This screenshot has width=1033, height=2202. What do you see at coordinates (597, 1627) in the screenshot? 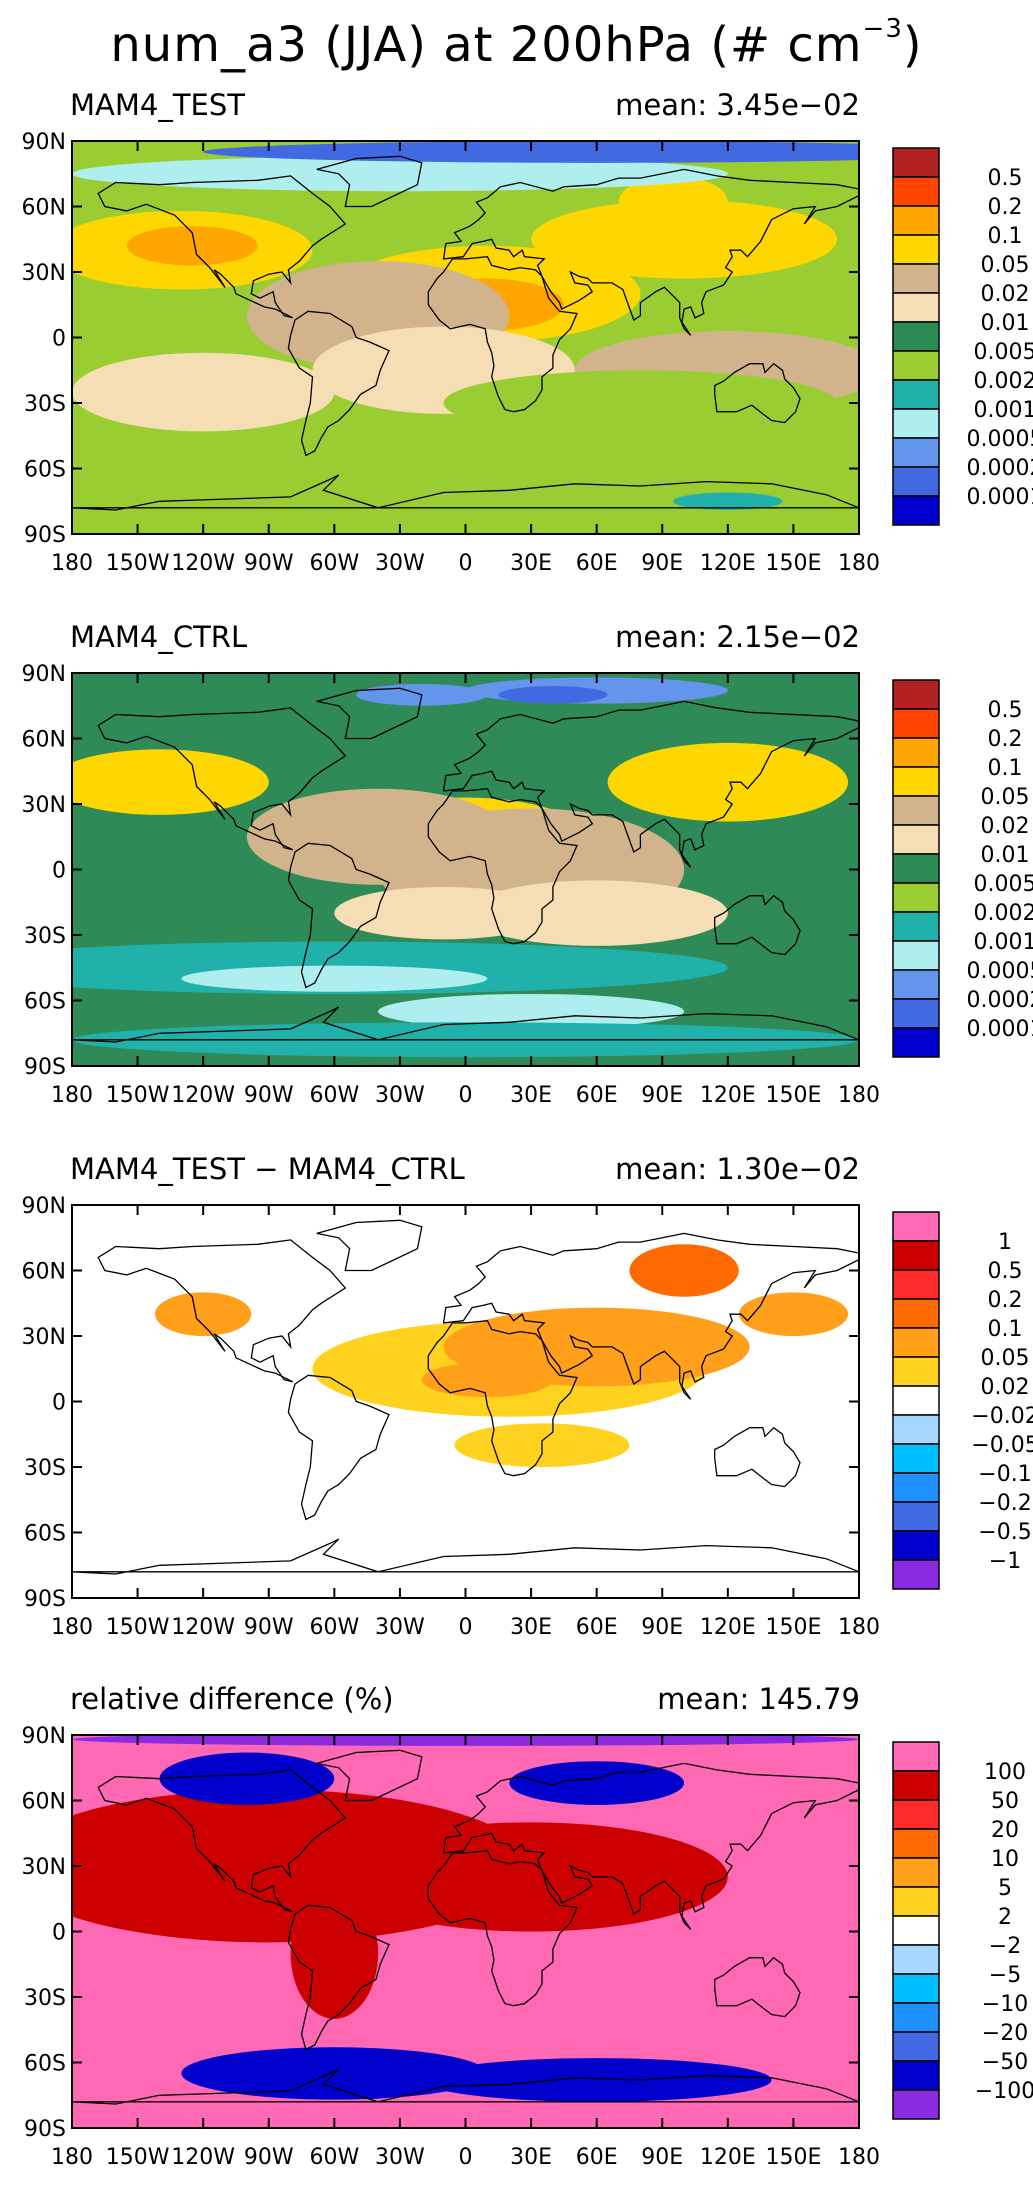
I see `lon-tick-label: 60E` at bounding box center [597, 1627].